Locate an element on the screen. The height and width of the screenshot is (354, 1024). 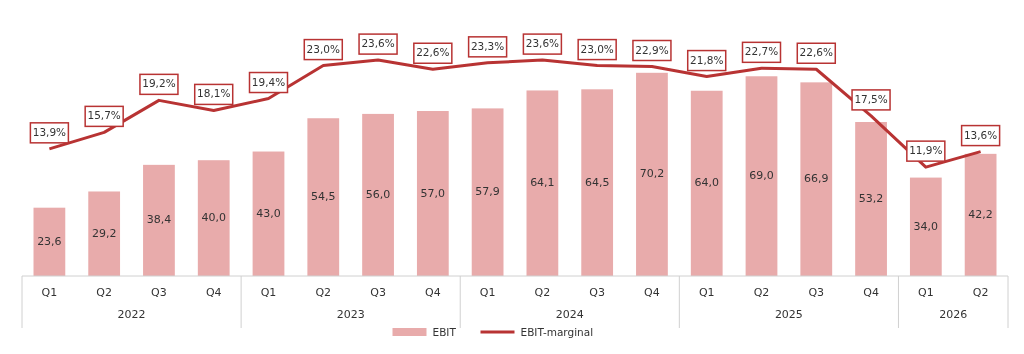
data-label: 66,9 is located at coordinates (816, 179).